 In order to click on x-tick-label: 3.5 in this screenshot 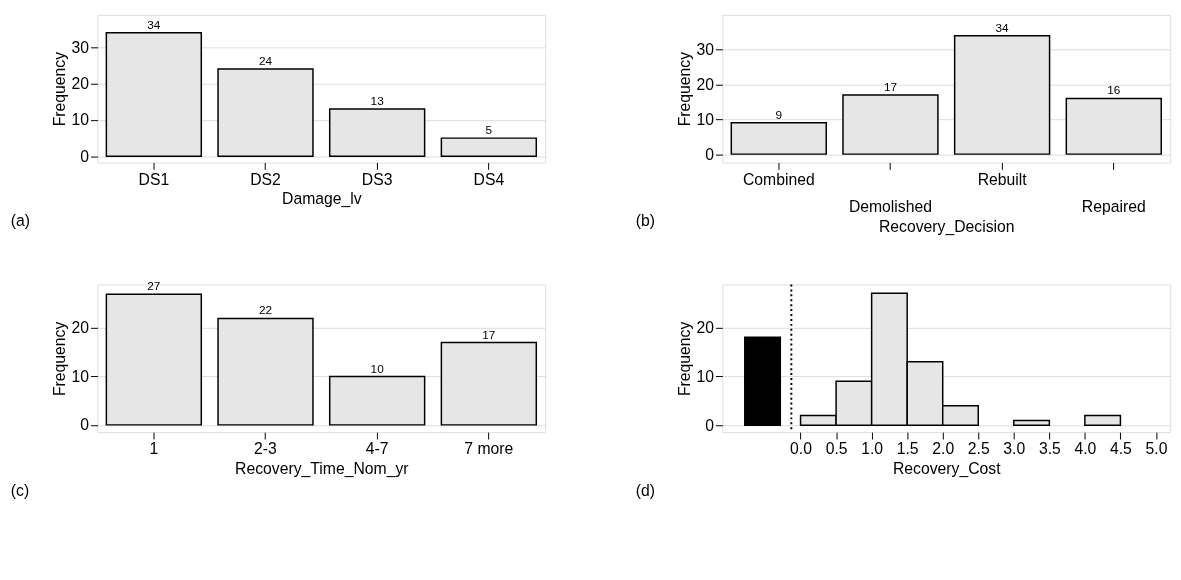, I will do `click(1050, 449)`.